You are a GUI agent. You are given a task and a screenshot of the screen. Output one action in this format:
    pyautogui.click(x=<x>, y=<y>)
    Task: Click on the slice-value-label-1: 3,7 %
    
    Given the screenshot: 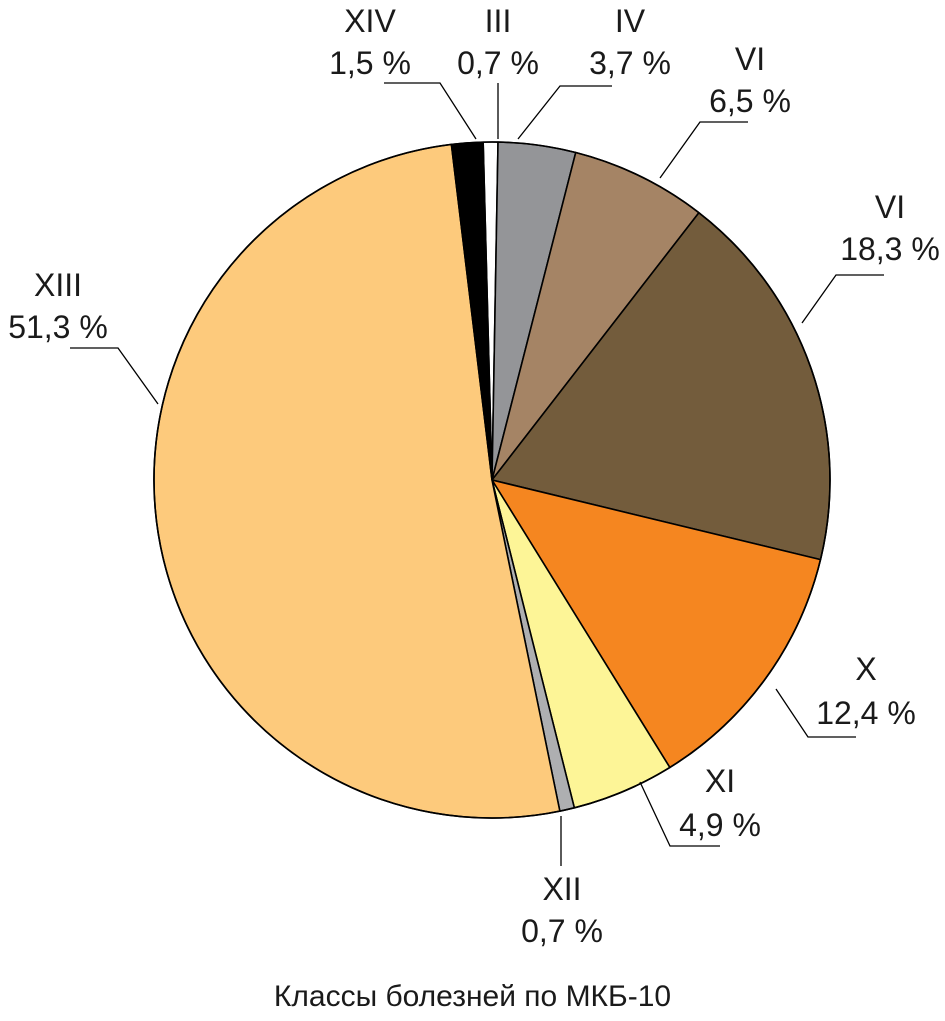 What is the action you would take?
    pyautogui.click(x=630, y=63)
    